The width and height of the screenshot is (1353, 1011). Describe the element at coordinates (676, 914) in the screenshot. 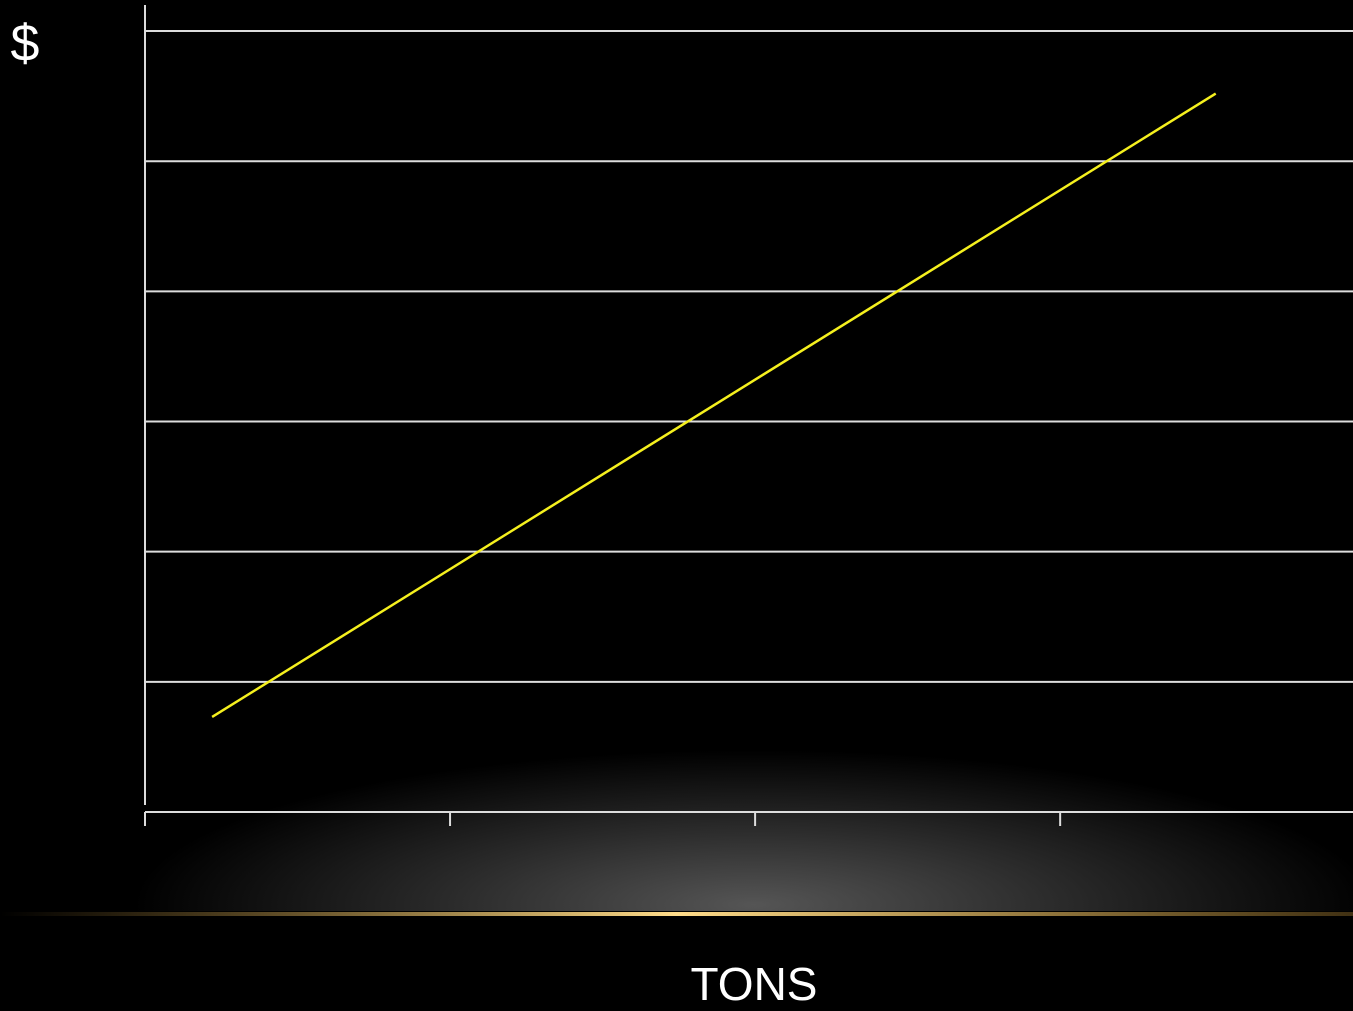

I see `gold-rule` at that location.